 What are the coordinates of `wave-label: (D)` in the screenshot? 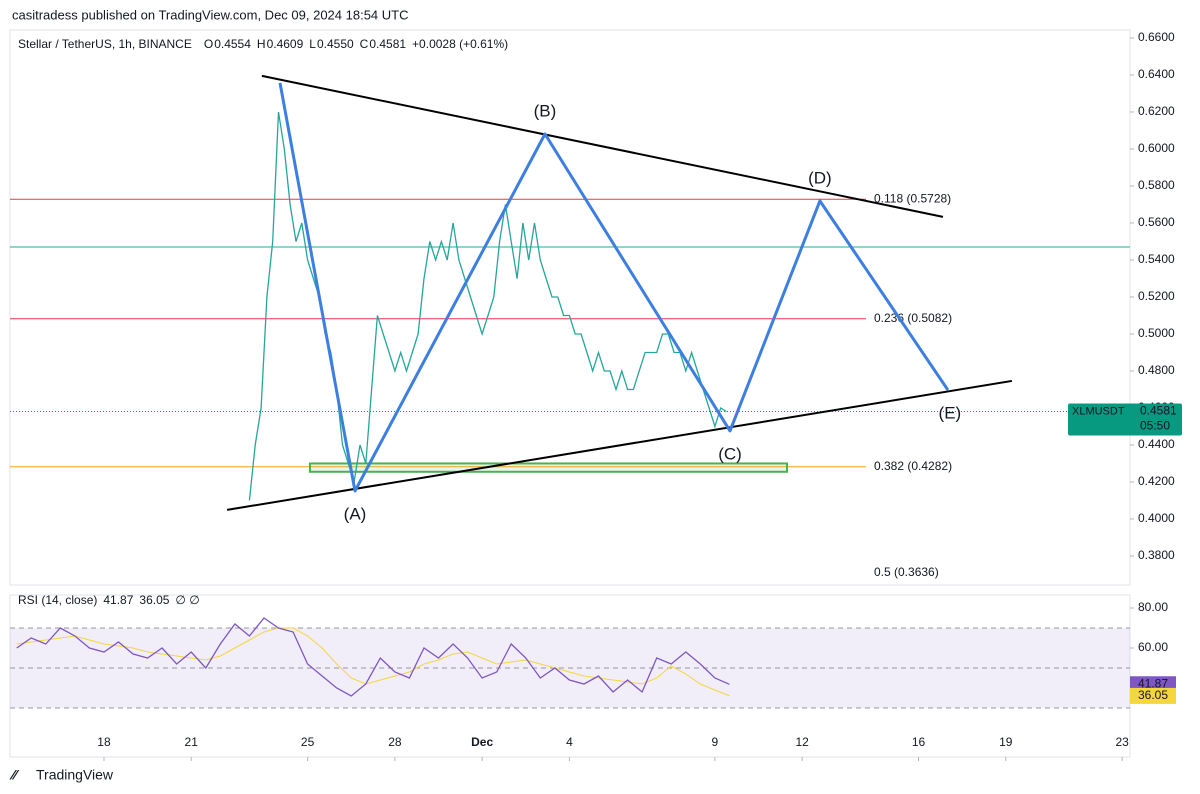 It's located at (820, 177).